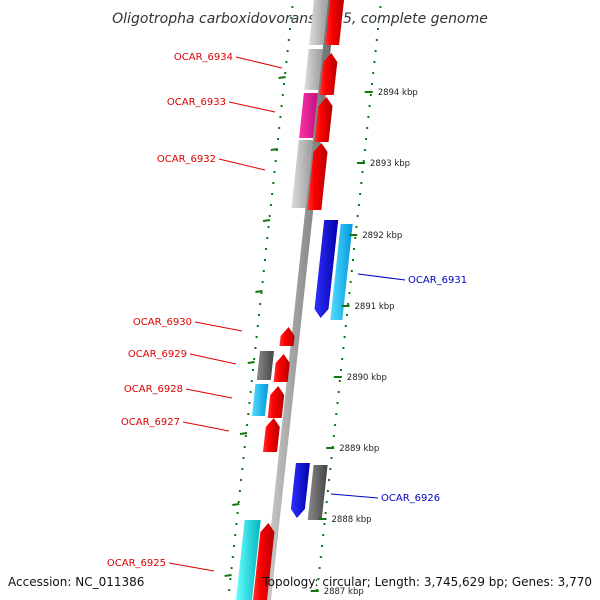 The height and width of the screenshot is (600, 600). What do you see at coordinates (196, 102) in the screenshot?
I see `gene-label-ocar_6933: OCAR_6933` at bounding box center [196, 102].